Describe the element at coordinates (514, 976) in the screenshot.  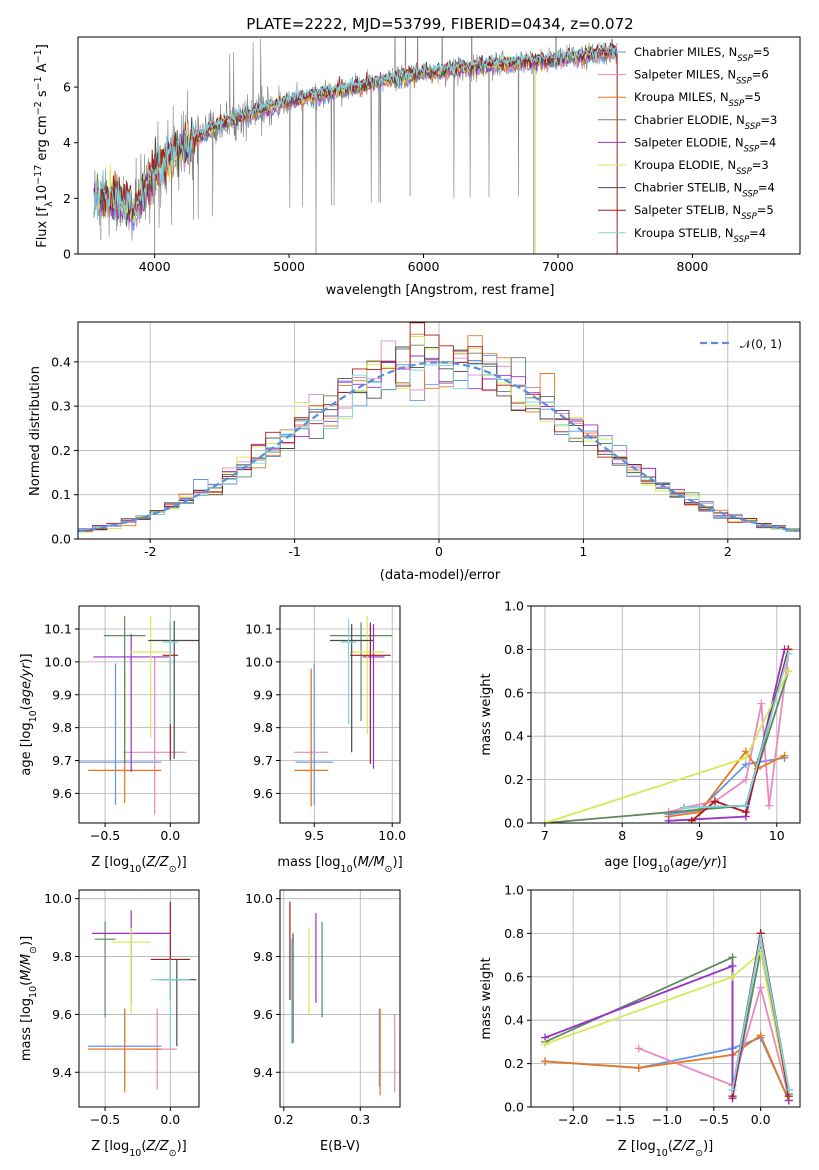
I see `y-tick-label: 0.6` at that location.